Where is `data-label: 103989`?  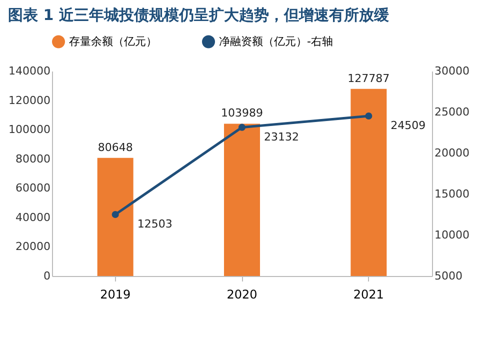
data-label: 103989 is located at coordinates (242, 113).